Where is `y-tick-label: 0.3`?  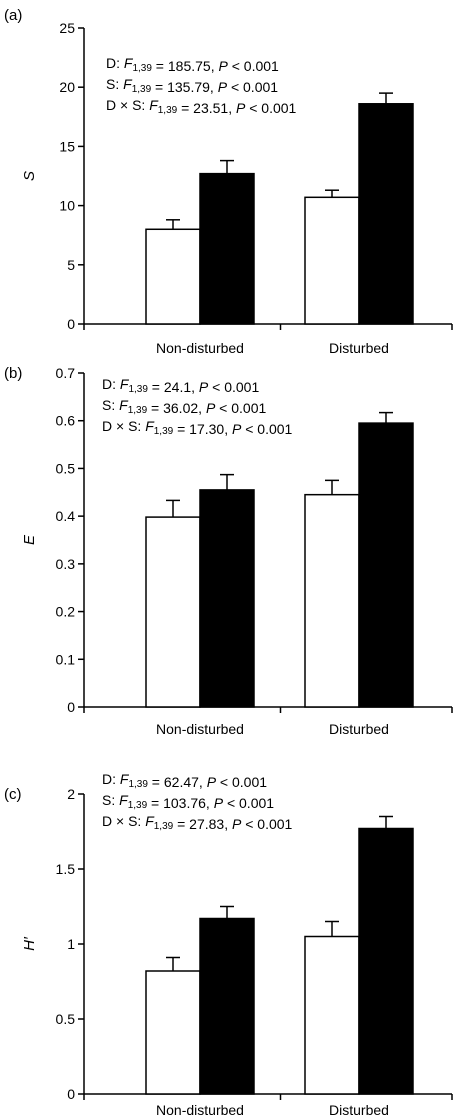 y-tick-label: 0.3 is located at coordinates (66, 564).